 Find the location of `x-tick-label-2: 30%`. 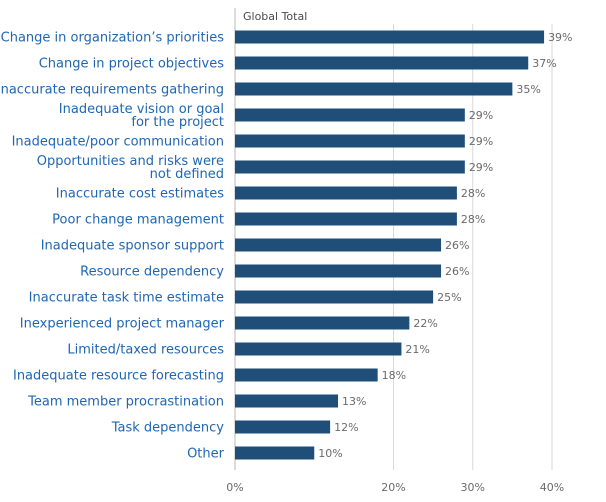

x-tick-label-2: 30% is located at coordinates (473, 487).